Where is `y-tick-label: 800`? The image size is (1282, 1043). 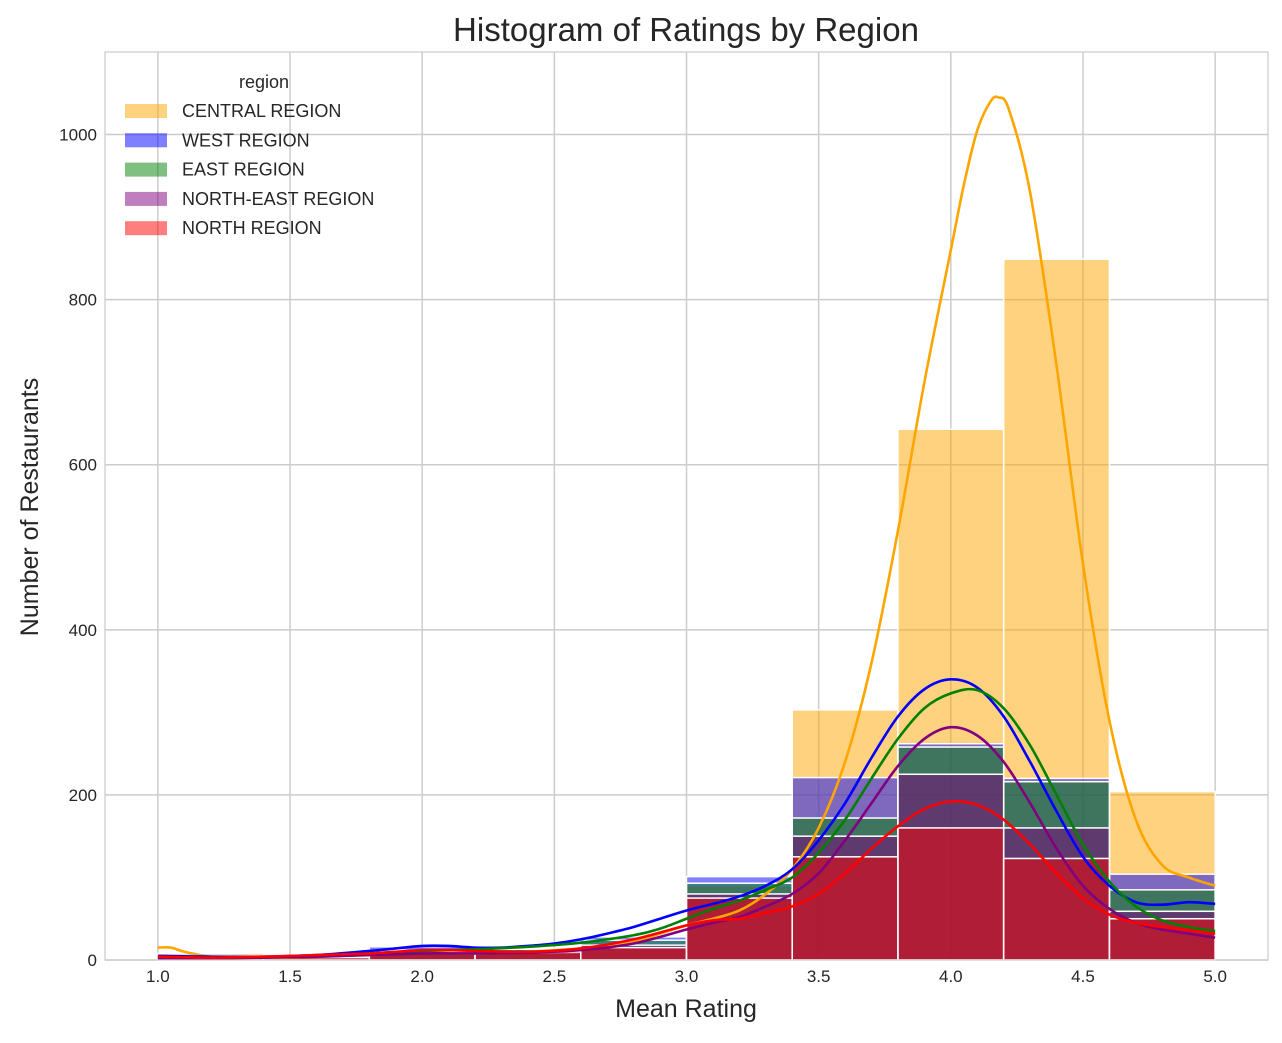
y-tick-label: 800 is located at coordinates (83, 300).